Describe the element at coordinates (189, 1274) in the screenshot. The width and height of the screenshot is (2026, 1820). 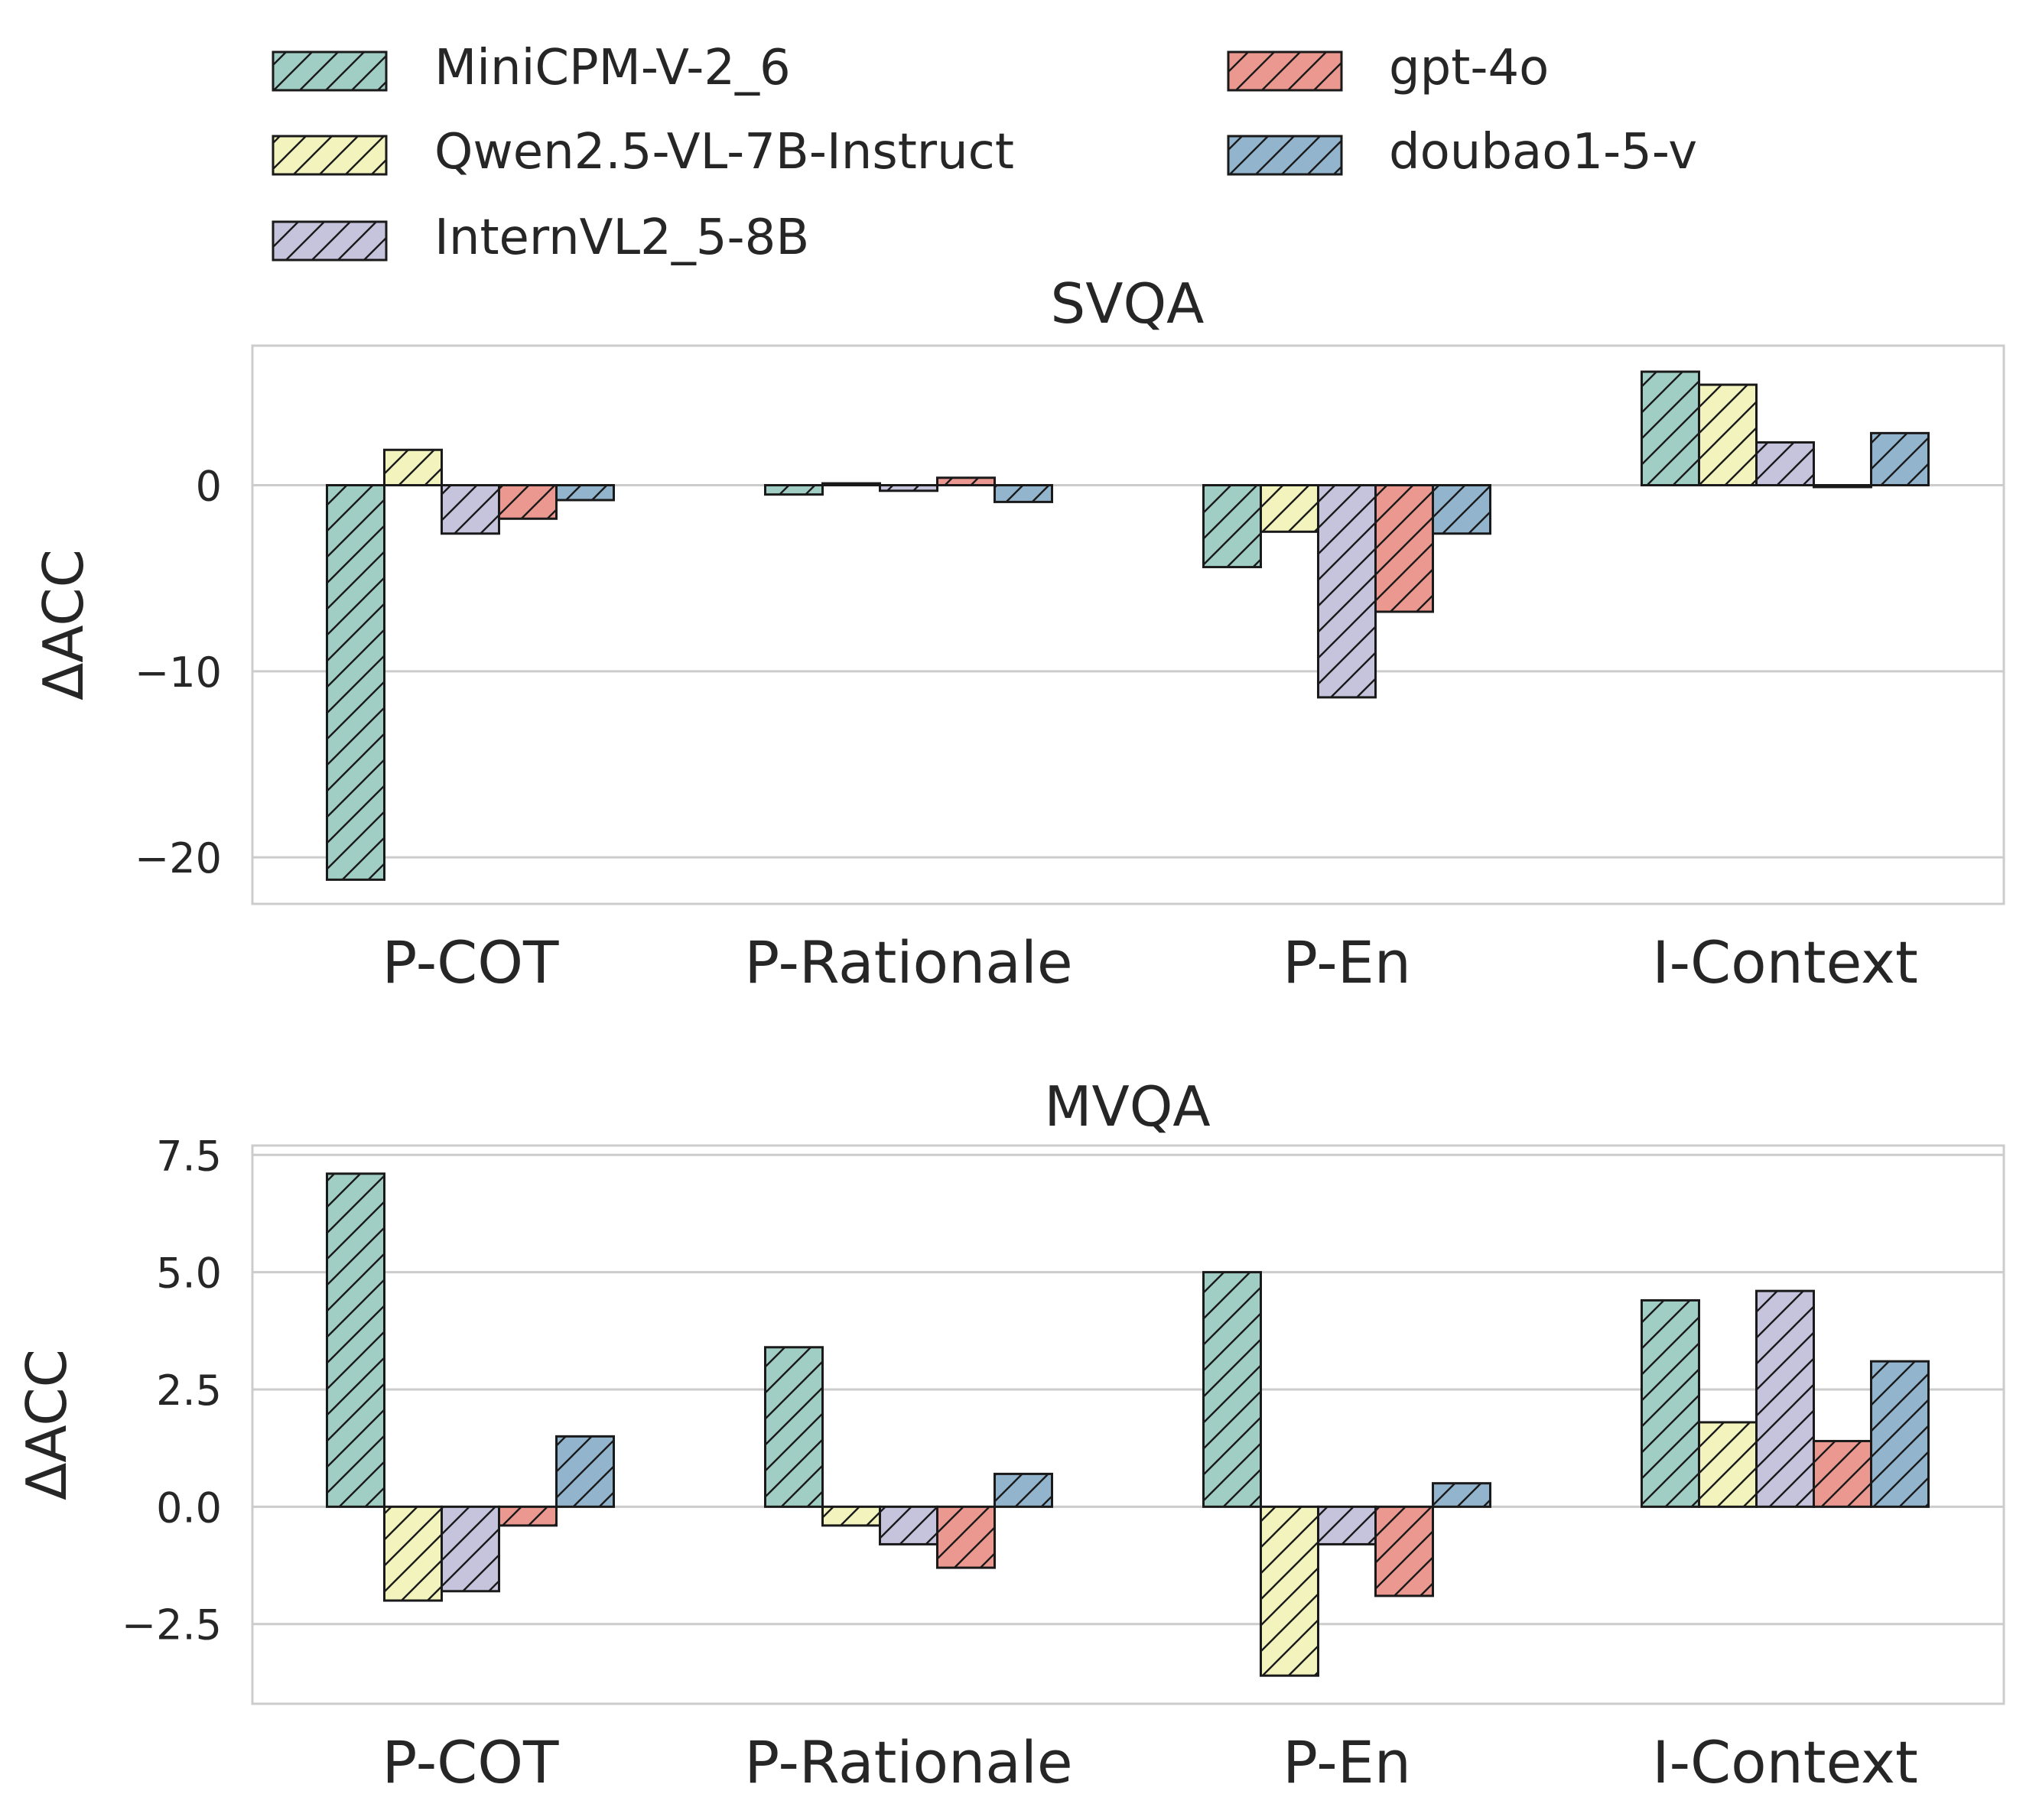
I see `ytick-label-mvqa-1: 5.0` at that location.